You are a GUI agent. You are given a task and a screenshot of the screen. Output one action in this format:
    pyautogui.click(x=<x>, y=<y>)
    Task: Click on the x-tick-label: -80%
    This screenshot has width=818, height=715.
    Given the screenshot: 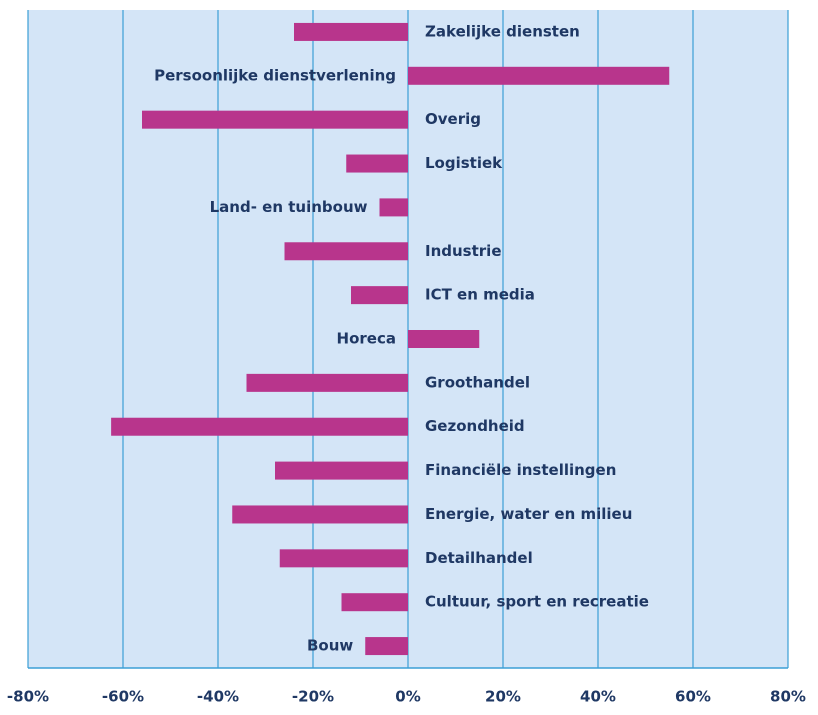 What is the action you would take?
    pyautogui.click(x=28, y=697)
    